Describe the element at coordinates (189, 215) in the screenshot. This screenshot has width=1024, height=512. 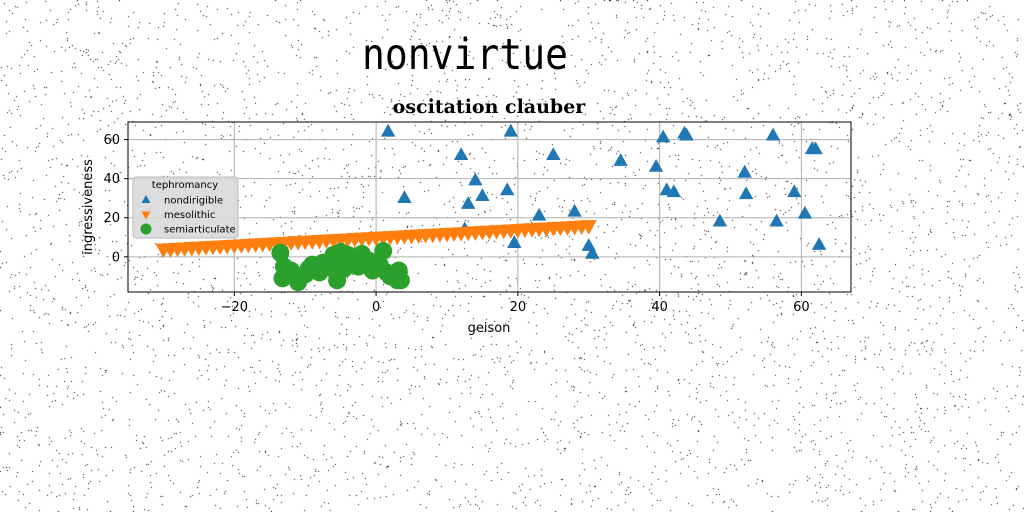
I see `legend-label-mesolithic: mesolithic` at that location.